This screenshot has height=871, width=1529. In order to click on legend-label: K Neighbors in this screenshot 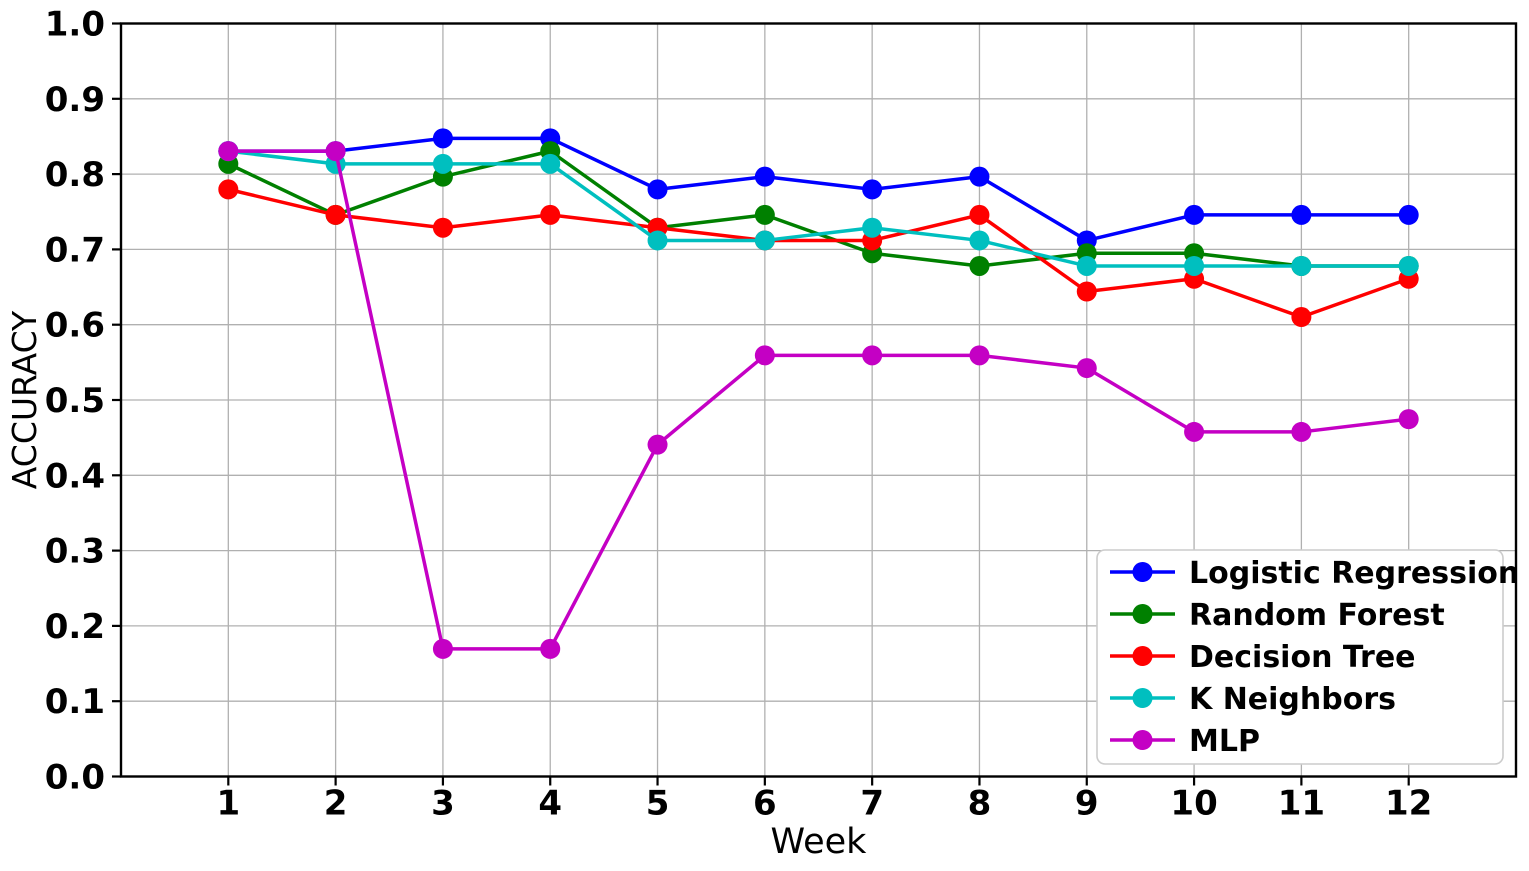, I will do `click(1292, 699)`.